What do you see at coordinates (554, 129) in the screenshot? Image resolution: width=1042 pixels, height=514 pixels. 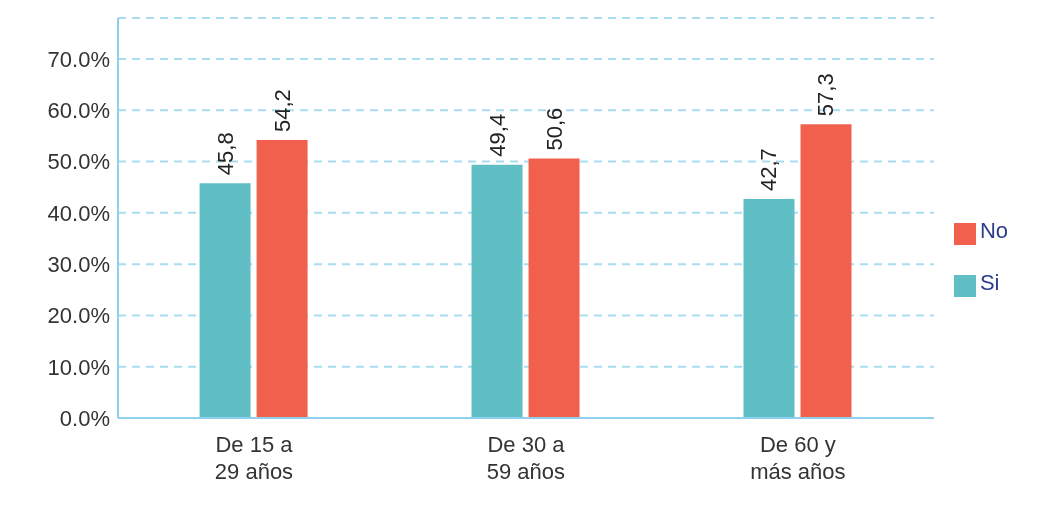 I see `data-label: 50,6` at bounding box center [554, 129].